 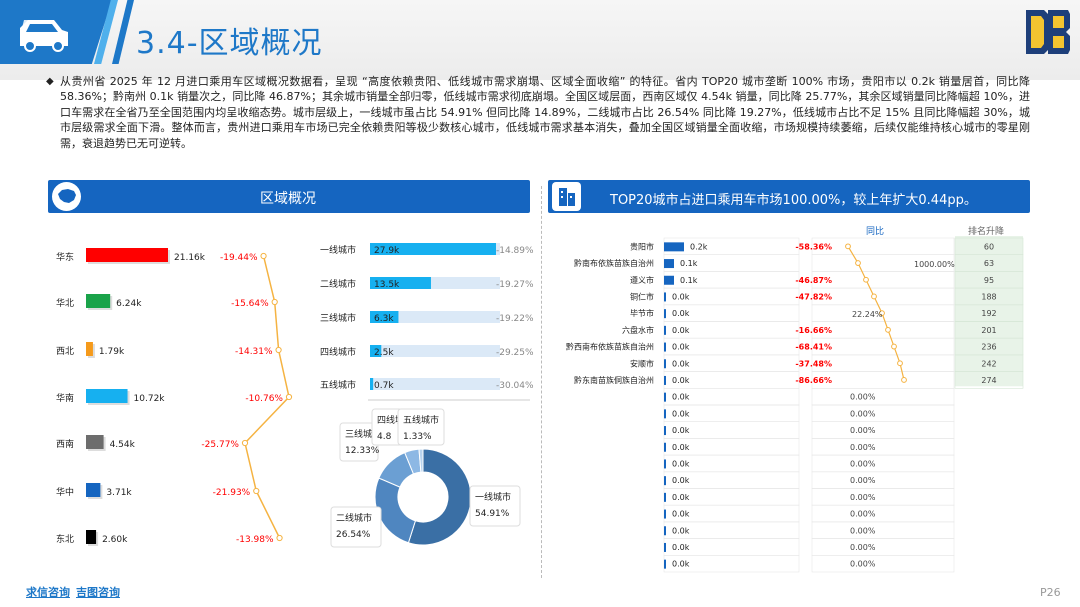 I want to click on top20-sales-cell, so click(x=731, y=246).